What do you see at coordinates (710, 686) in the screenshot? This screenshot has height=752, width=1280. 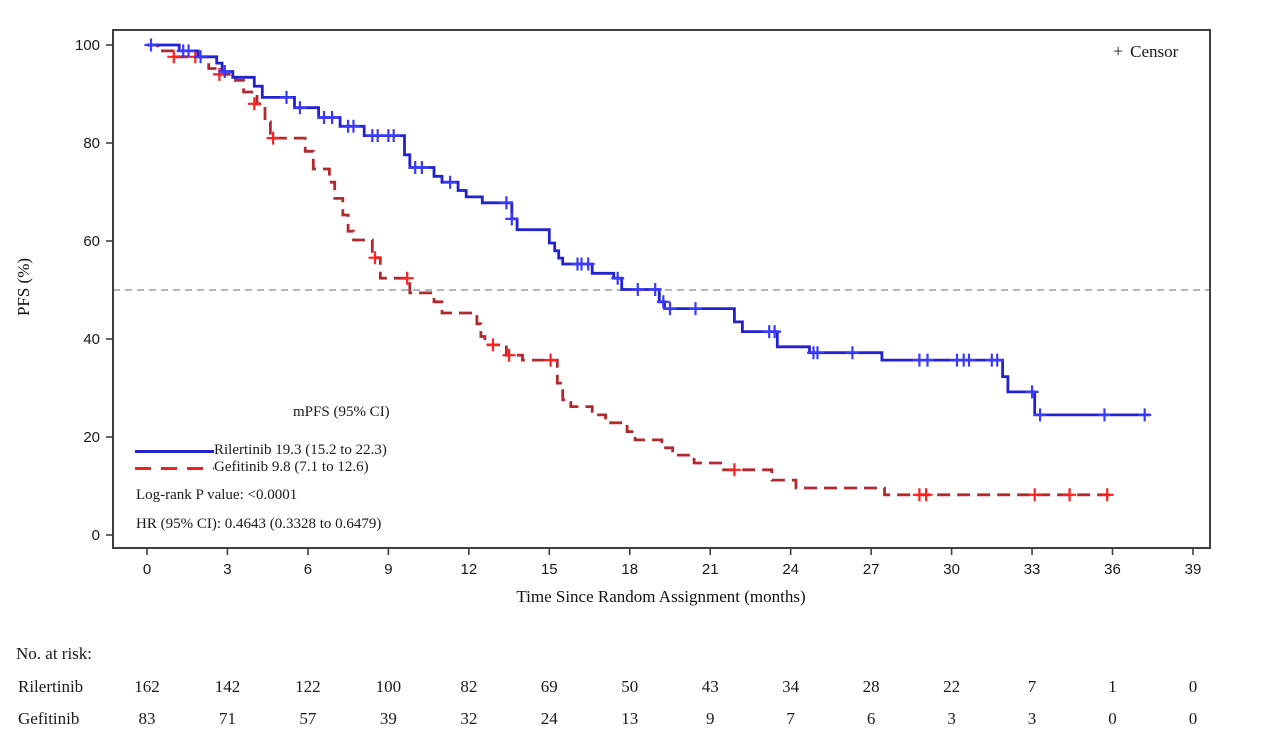 I see `at-risk-count: 43` at bounding box center [710, 686].